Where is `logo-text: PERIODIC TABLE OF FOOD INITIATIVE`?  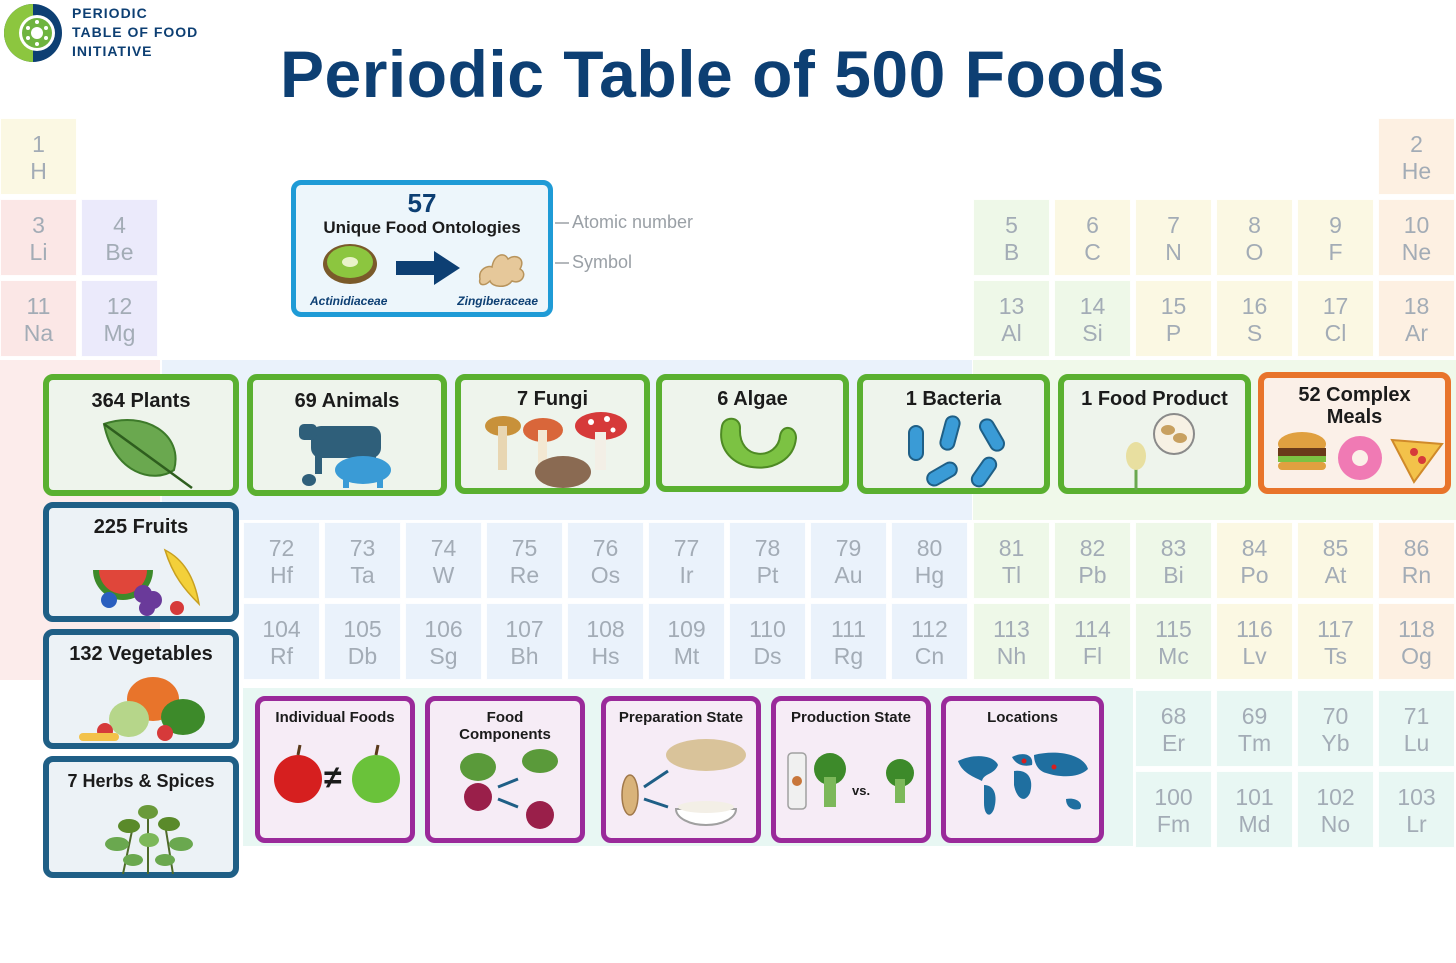 logo-text: PERIODIC TABLE OF FOOD INITIATIVE is located at coordinates (135, 32).